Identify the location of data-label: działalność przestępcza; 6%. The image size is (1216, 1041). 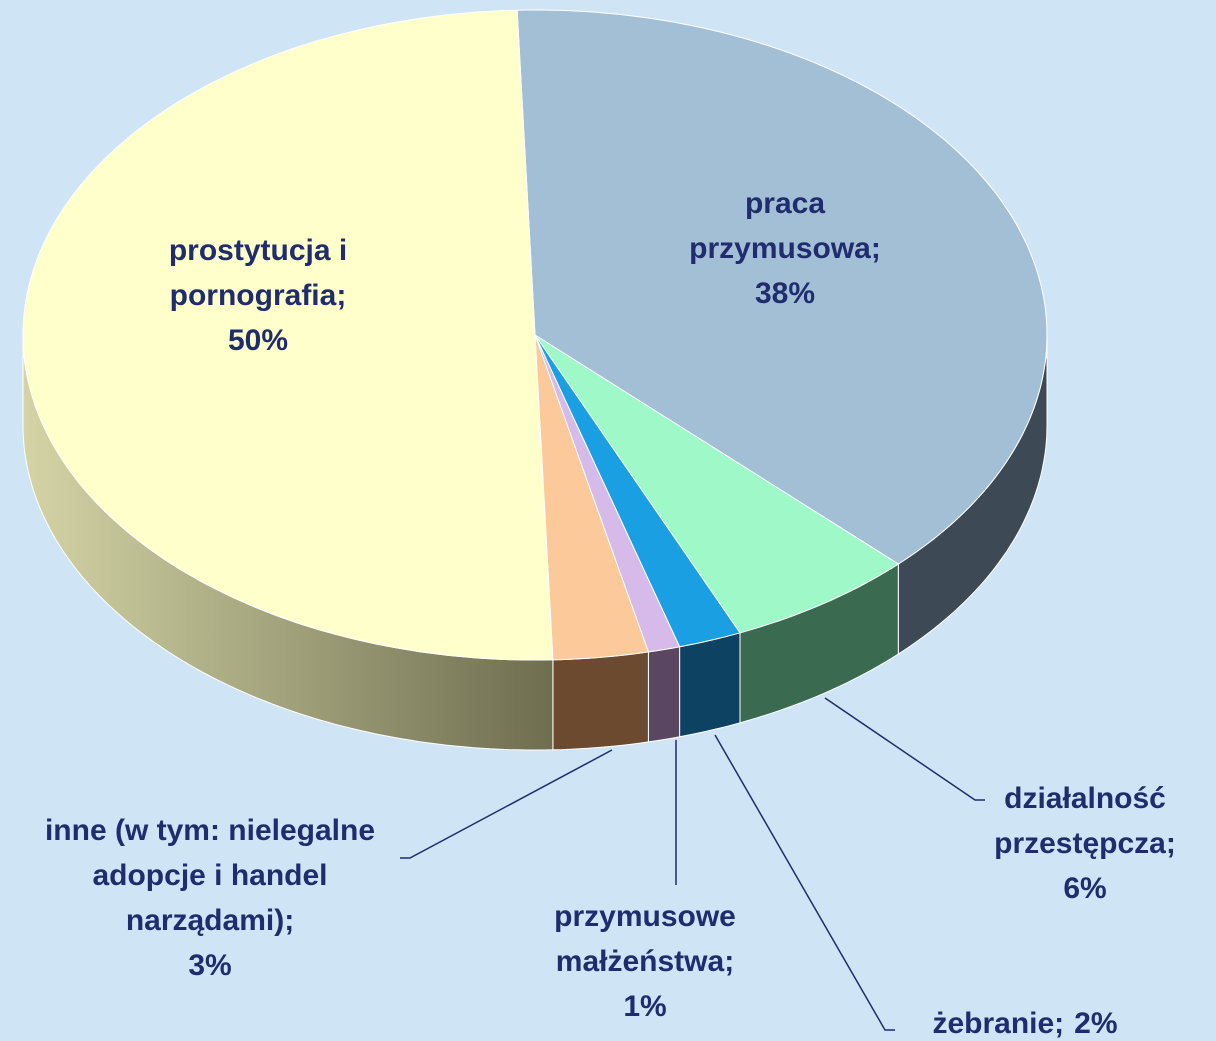
(1085, 843).